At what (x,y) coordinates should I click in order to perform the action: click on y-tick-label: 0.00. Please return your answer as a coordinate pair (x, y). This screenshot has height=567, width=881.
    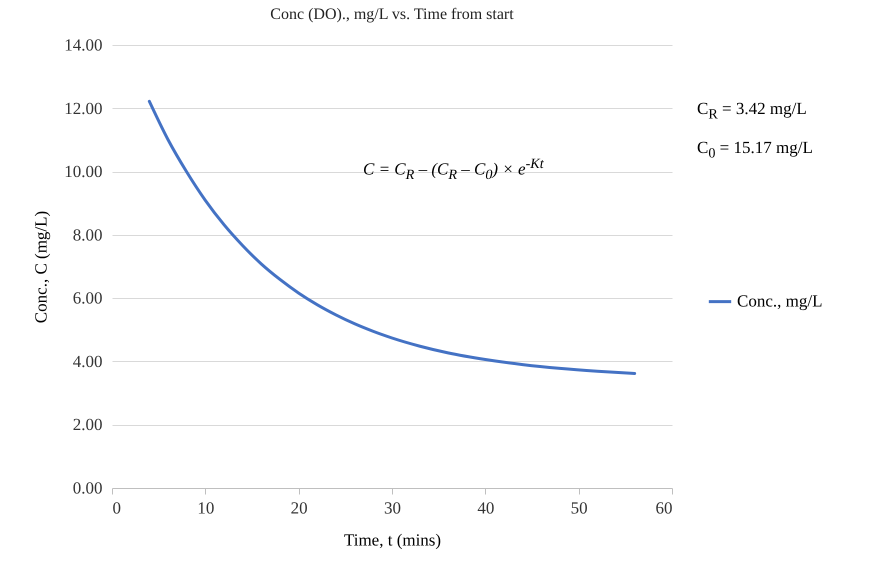
    Looking at the image, I should click on (87, 488).